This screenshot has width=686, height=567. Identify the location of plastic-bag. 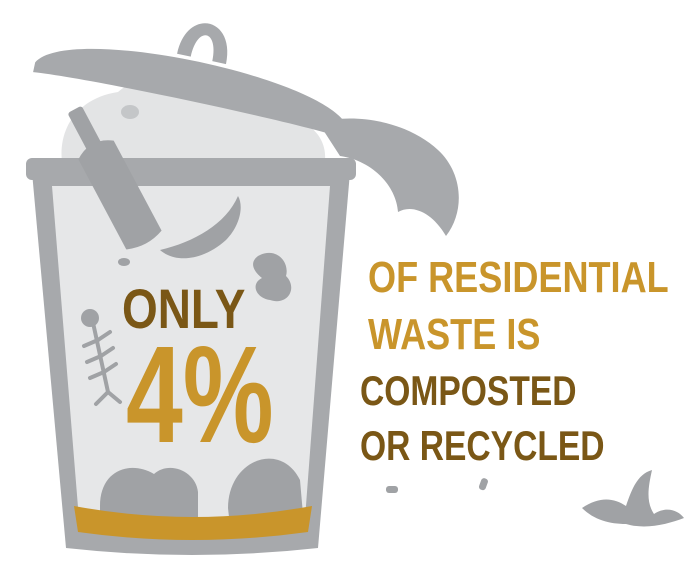
(388, 177).